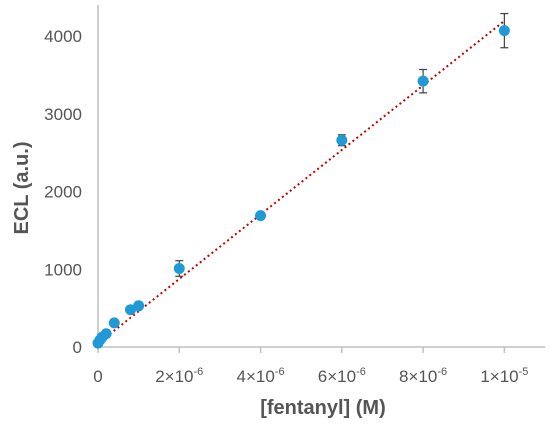 The image size is (550, 424). Describe the element at coordinates (504, 376) in the screenshot. I see `x-tick-label: 1×10⁻⁵` at that location.